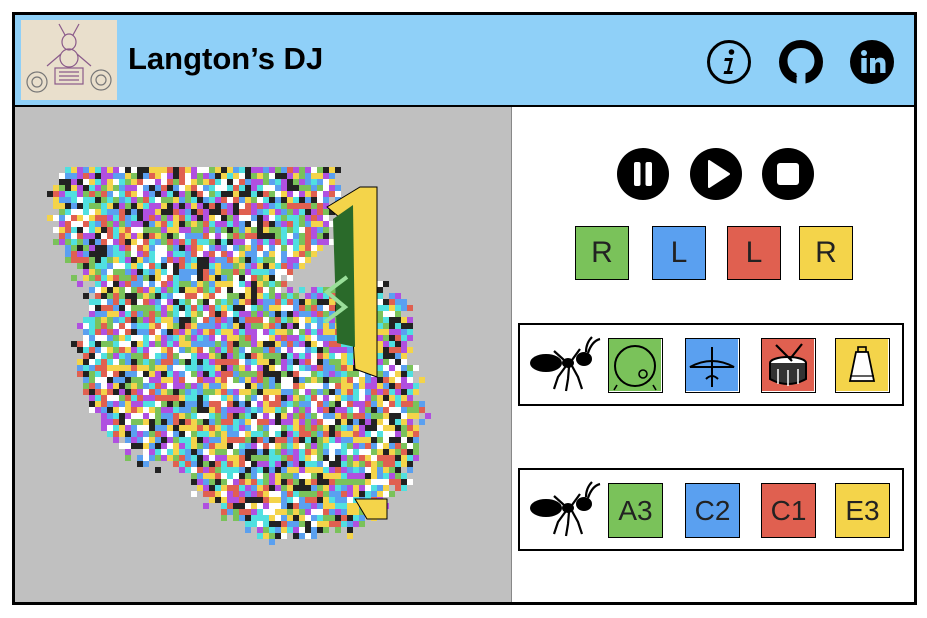 This screenshot has width=927, height=618. I want to click on note-tile-1: A3, so click(635, 510).